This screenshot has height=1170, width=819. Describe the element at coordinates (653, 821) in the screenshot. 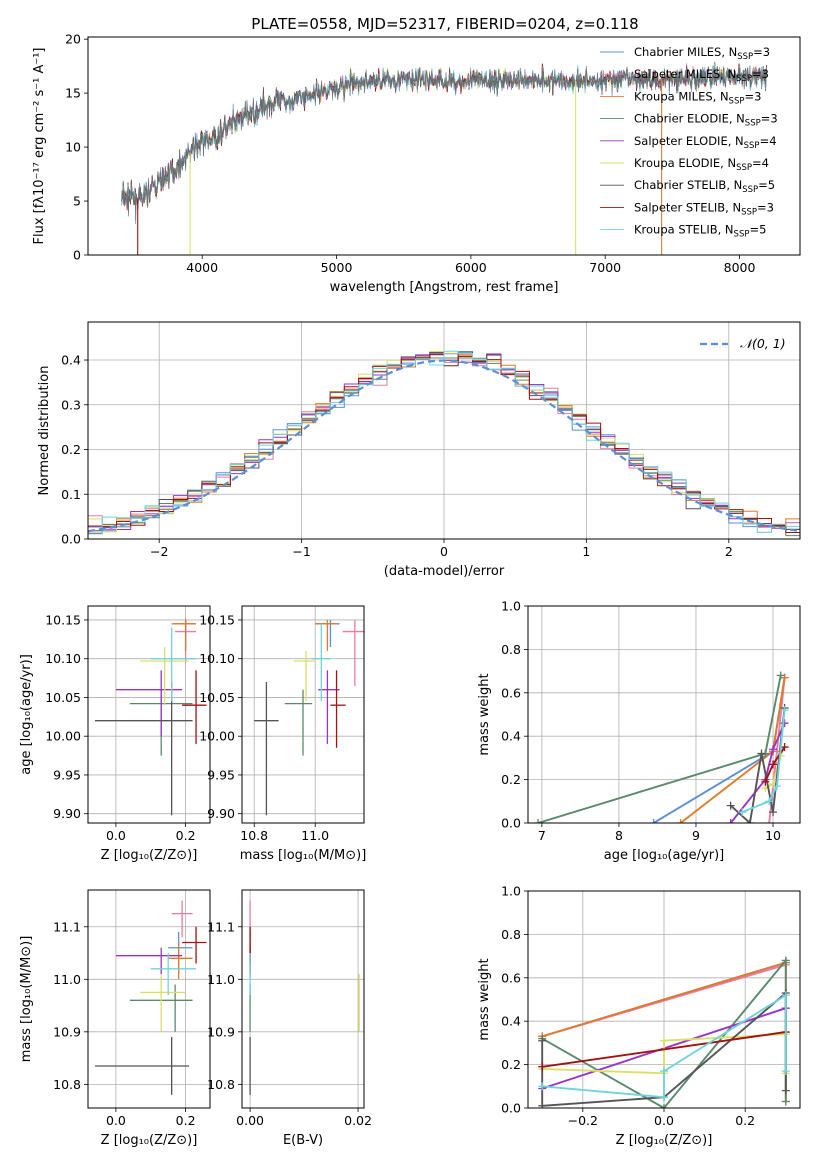

I see `weight-marker-chabrier_miles` at that location.